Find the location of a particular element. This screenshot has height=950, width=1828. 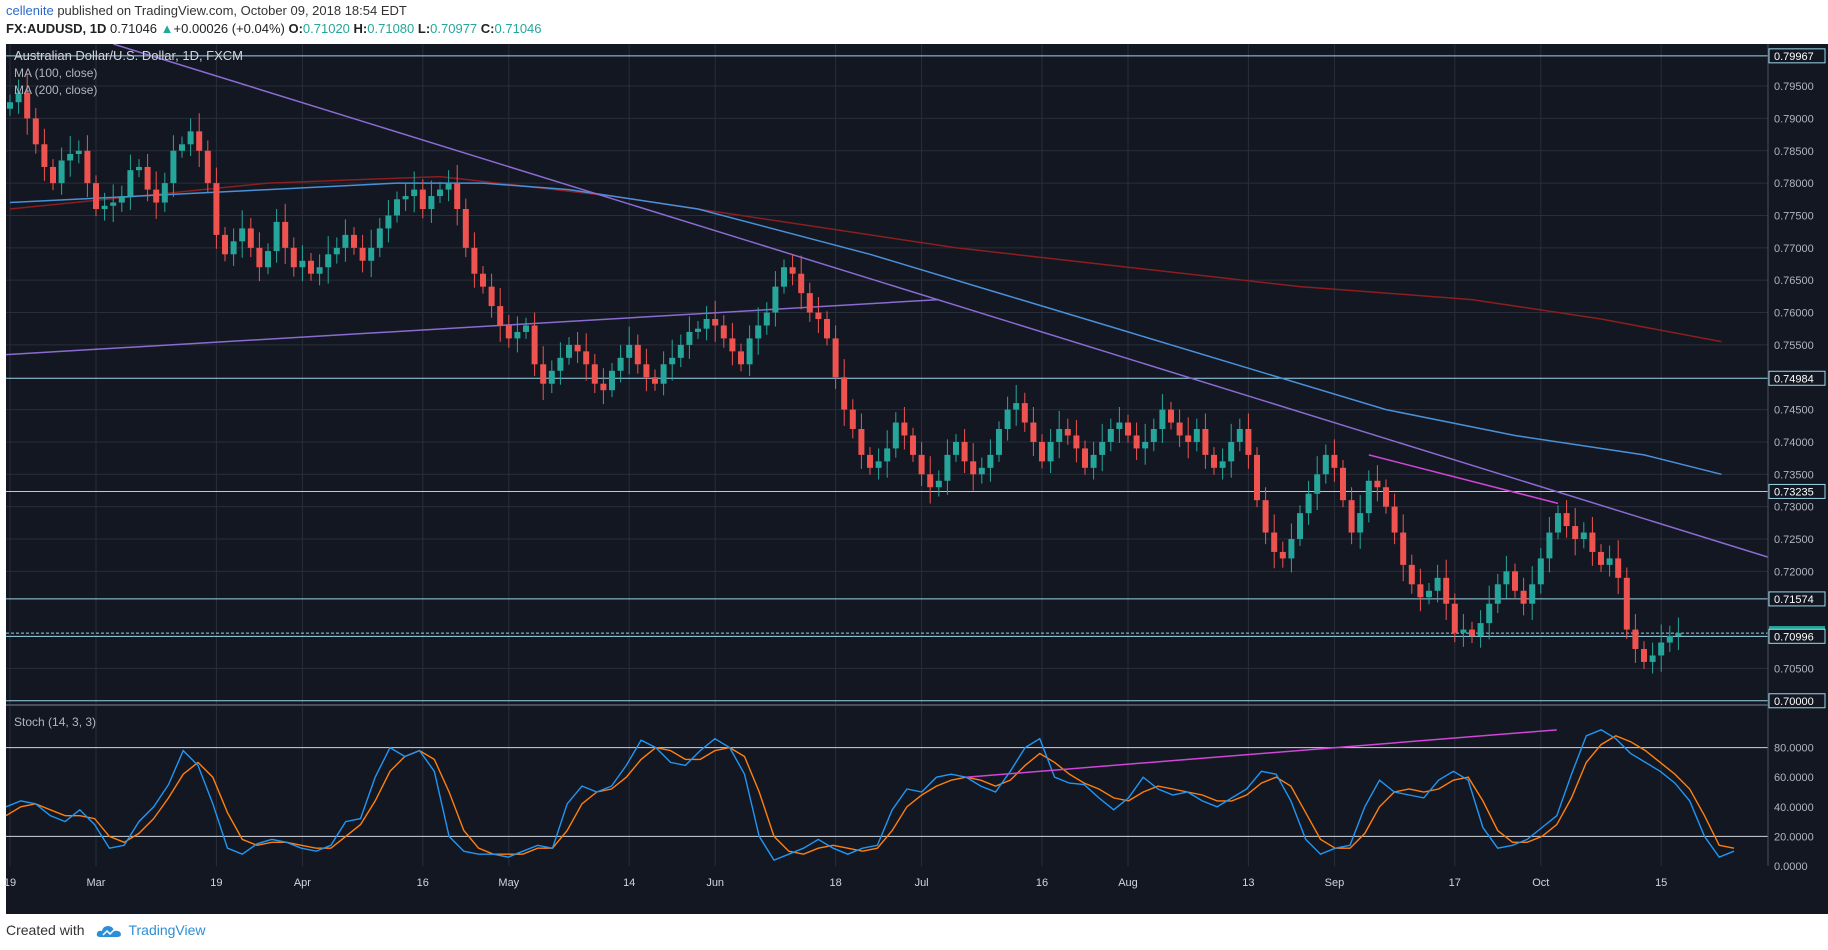

price-tick-label: 0.72000 is located at coordinates (1794, 572).